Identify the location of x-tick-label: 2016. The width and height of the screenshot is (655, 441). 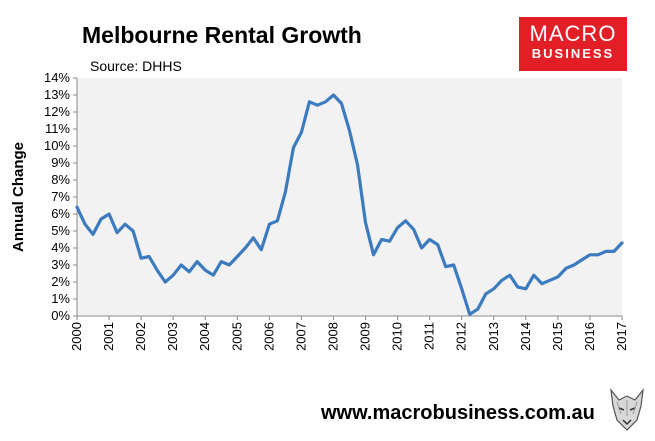
(589, 336).